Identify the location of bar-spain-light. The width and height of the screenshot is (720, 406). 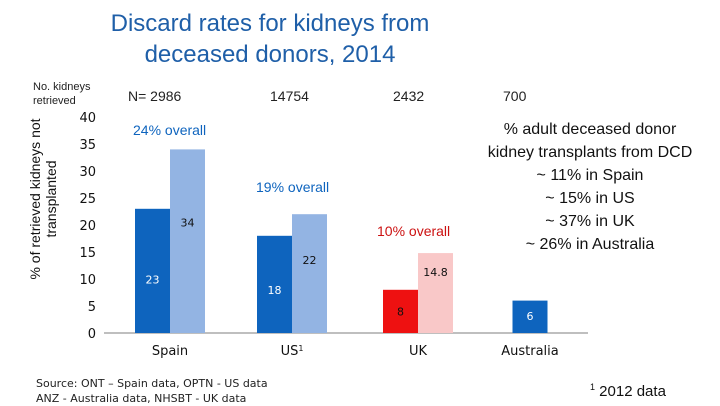
(187, 241).